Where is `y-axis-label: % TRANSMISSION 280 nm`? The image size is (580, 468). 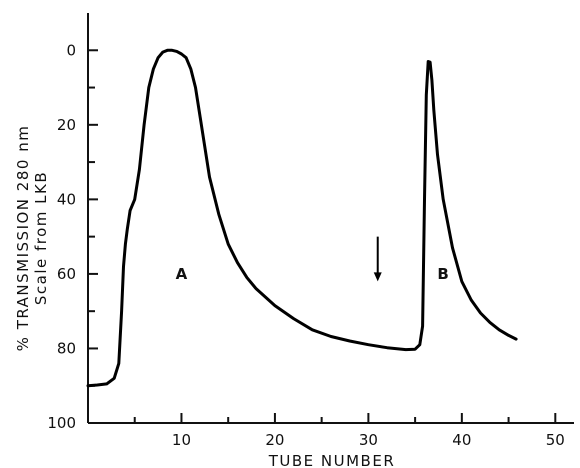
y-axis-label: % TRANSMISSION 280 nm is located at coordinates (23, 238).